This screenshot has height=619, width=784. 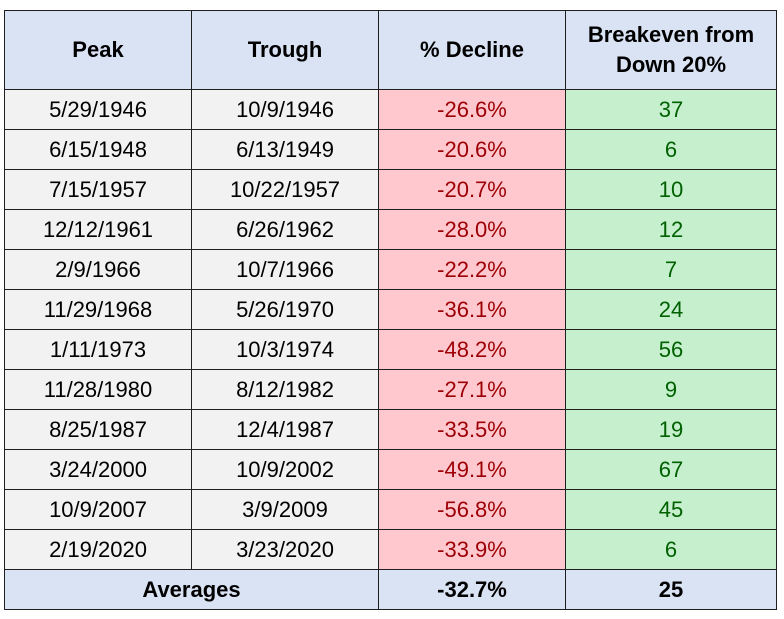 What do you see at coordinates (98, 189) in the screenshot?
I see `cell-peak: 7/15/1957` at bounding box center [98, 189].